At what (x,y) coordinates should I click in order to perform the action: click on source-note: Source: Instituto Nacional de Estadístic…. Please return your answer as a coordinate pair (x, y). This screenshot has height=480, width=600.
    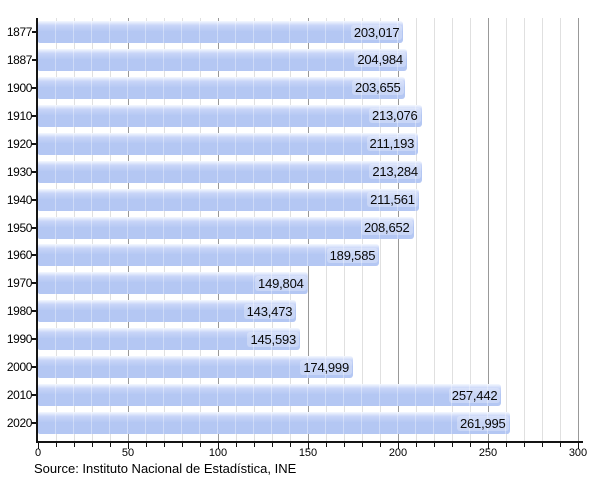
    Looking at the image, I should click on (165, 468).